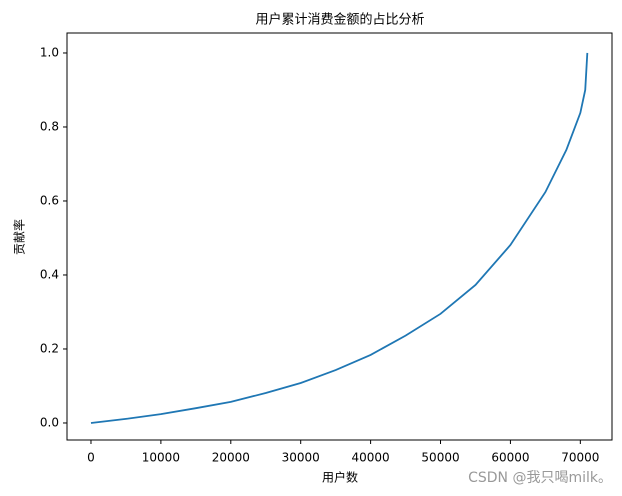 This screenshot has width=622, height=496. Describe the element at coordinates (340, 477) in the screenshot. I see `x-axis-label: 用户数` at that location.